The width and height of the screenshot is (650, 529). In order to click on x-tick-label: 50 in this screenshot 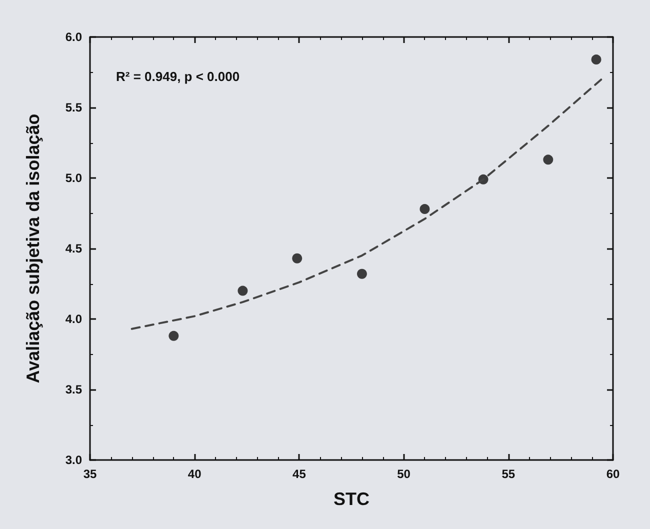, I will do `click(404, 474)`.